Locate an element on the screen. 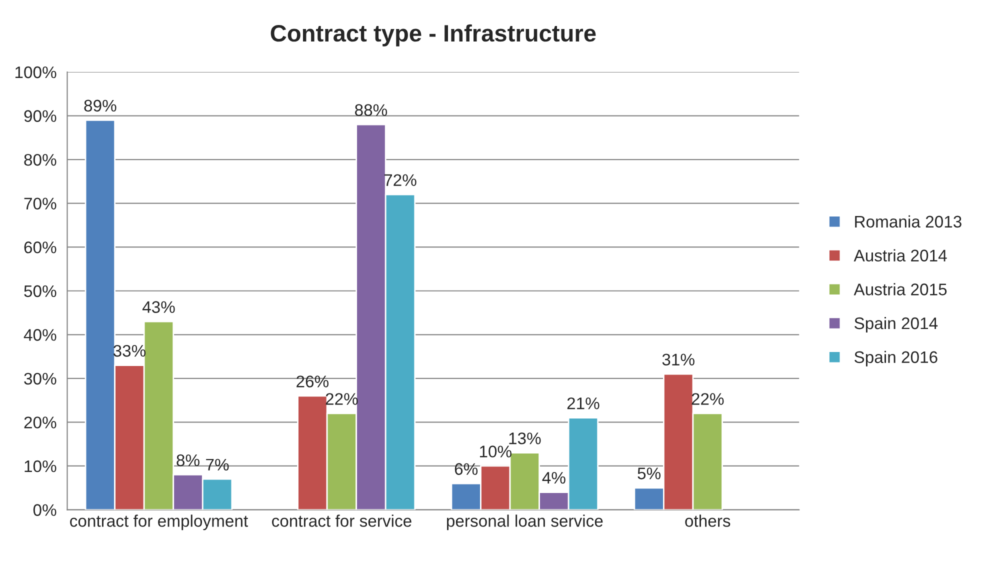  data-label: 88% is located at coordinates (371, 110).